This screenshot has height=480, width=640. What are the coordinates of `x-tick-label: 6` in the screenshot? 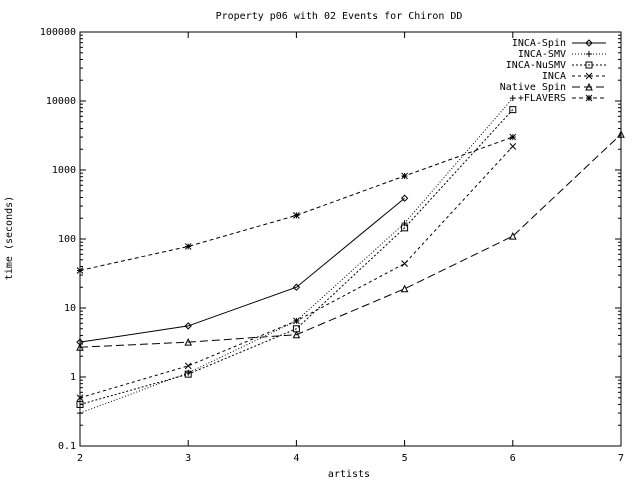 It's located at (513, 458).